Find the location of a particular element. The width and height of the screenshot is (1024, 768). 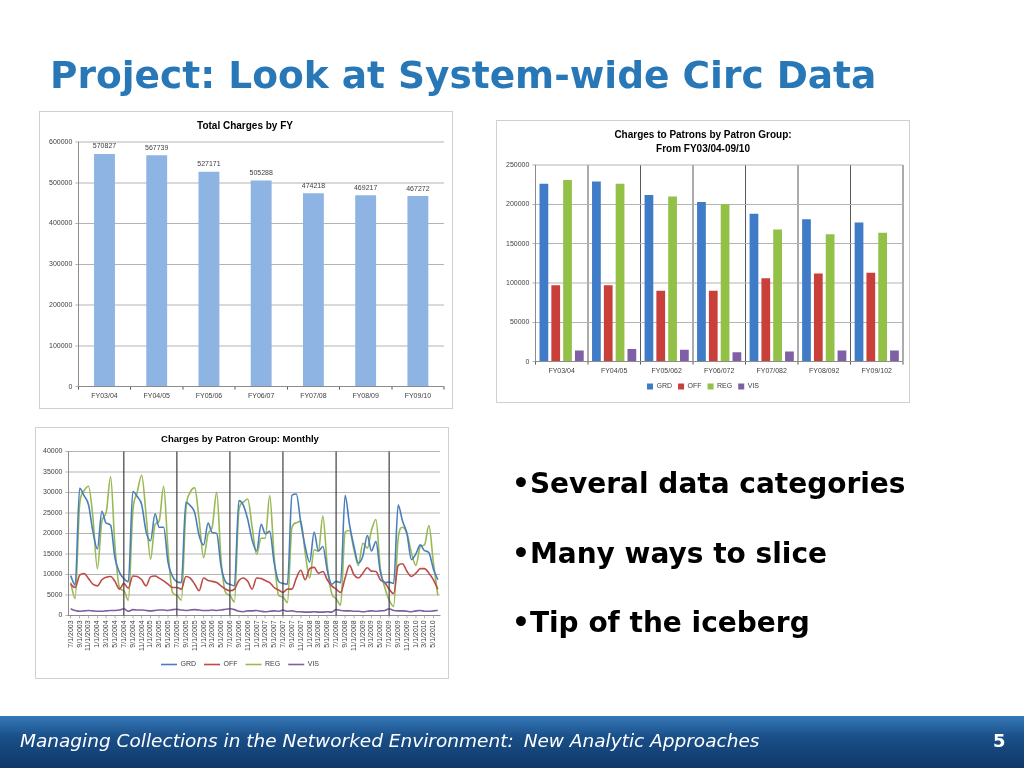

chart-title: Total Charges by FY is located at coordinates (245, 125).